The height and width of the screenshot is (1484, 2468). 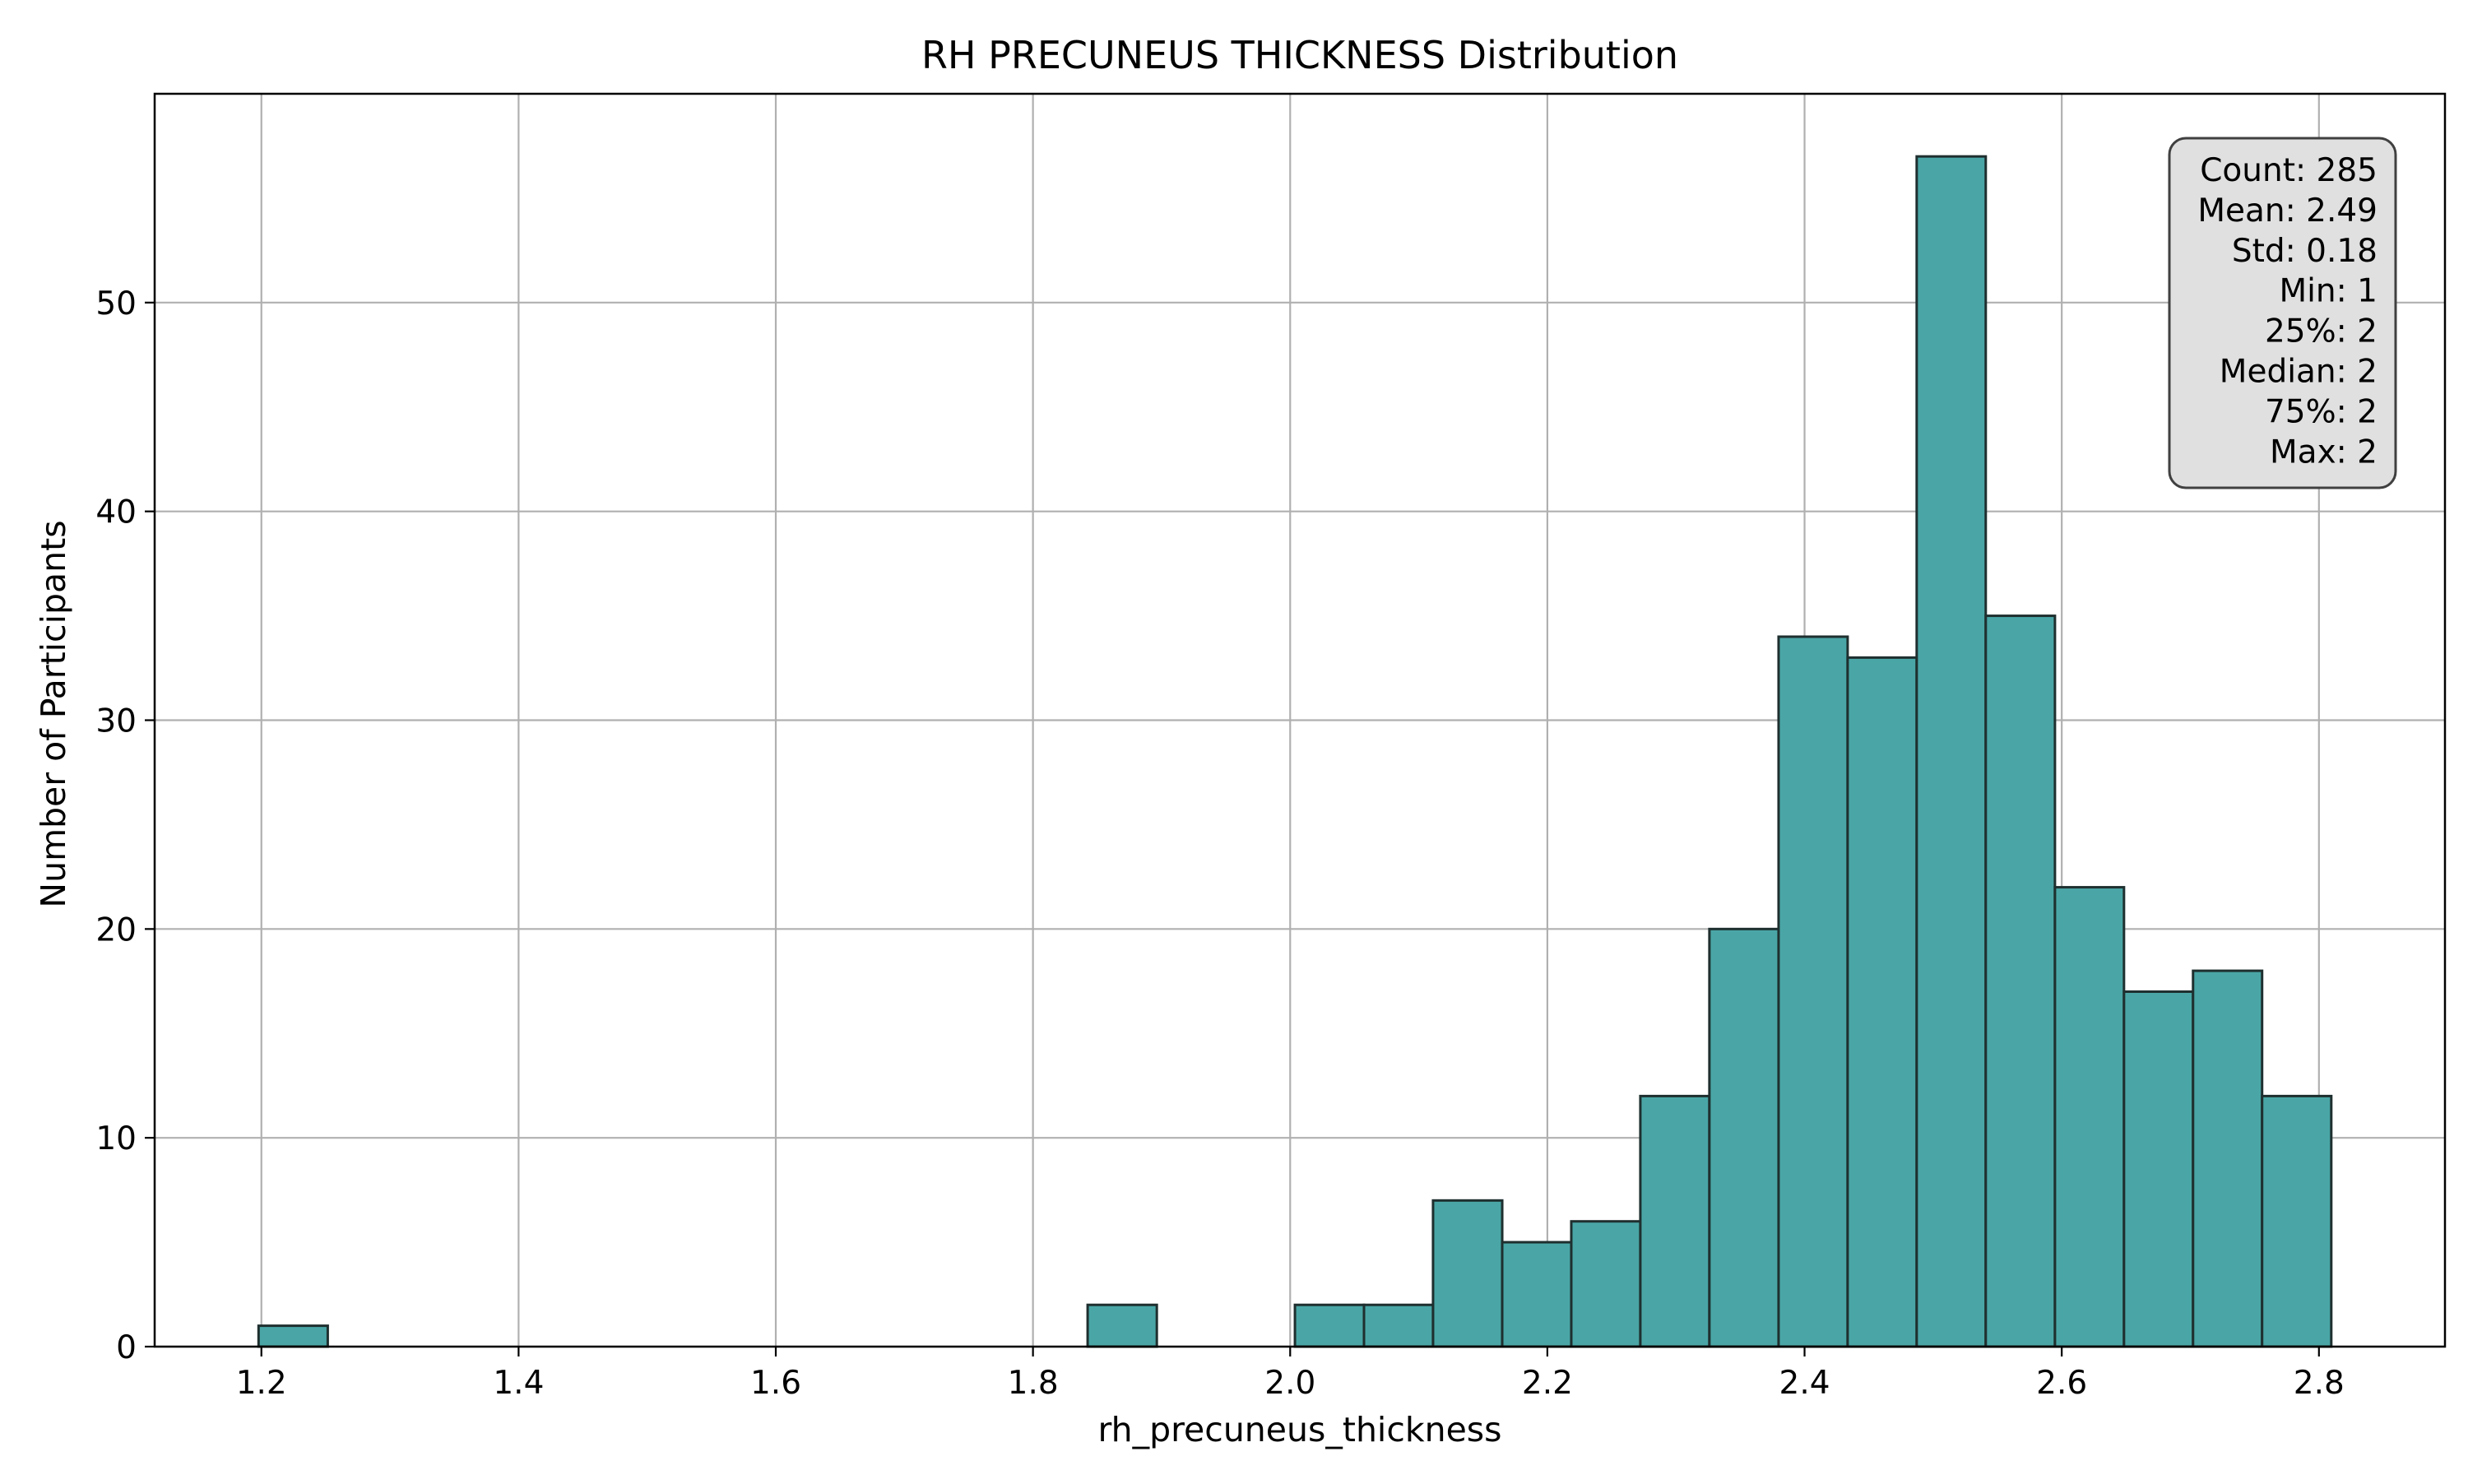 What do you see at coordinates (2328, 291) in the screenshot?
I see `stats-line: Min: 1` at bounding box center [2328, 291].